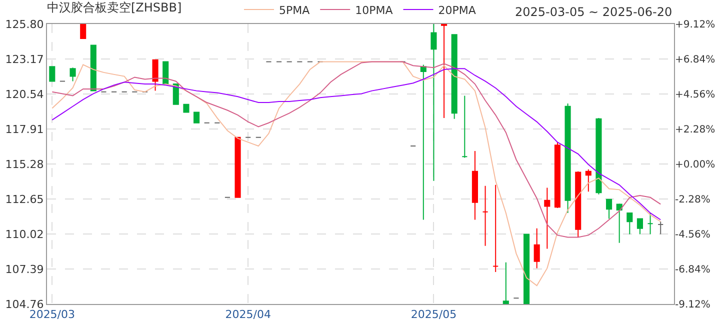  I want to click on legend-label: 10PMA, so click(374, 10).